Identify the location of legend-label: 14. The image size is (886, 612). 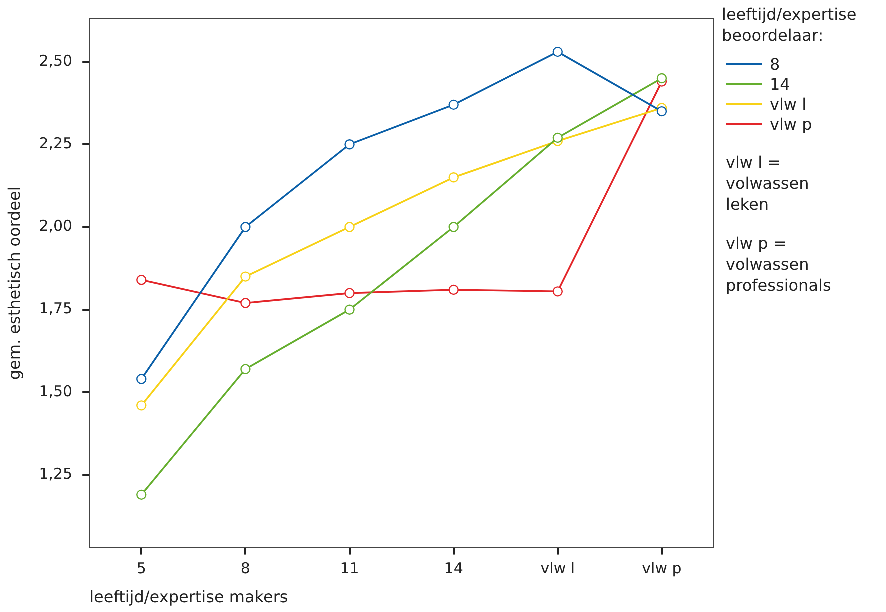
(780, 84).